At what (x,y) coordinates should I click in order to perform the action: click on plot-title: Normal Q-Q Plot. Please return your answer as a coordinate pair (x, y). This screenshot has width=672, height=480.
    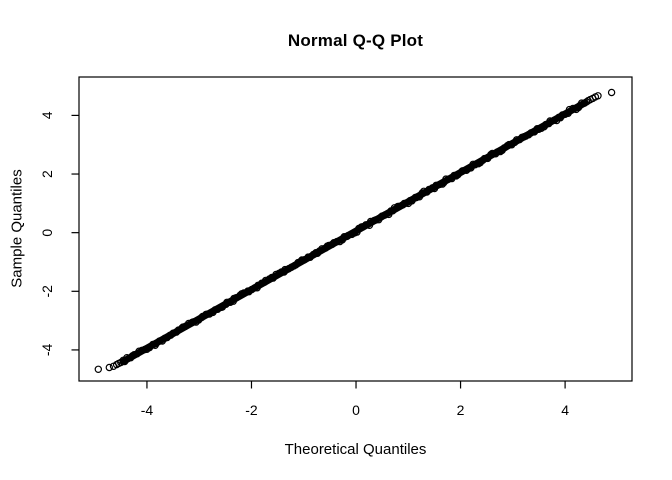
    Looking at the image, I should click on (355, 40).